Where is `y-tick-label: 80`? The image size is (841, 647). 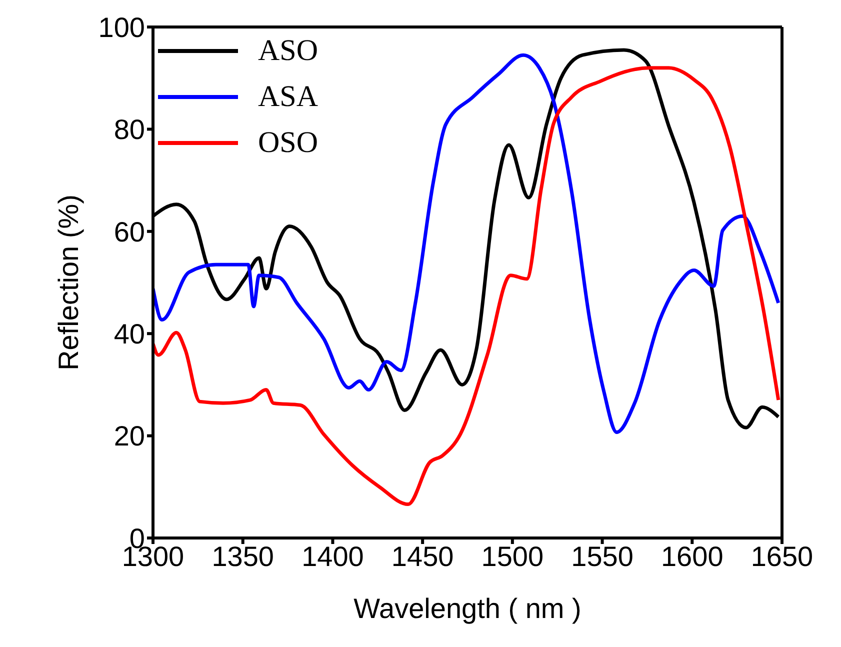 y-tick-label: 80 is located at coordinates (129, 130).